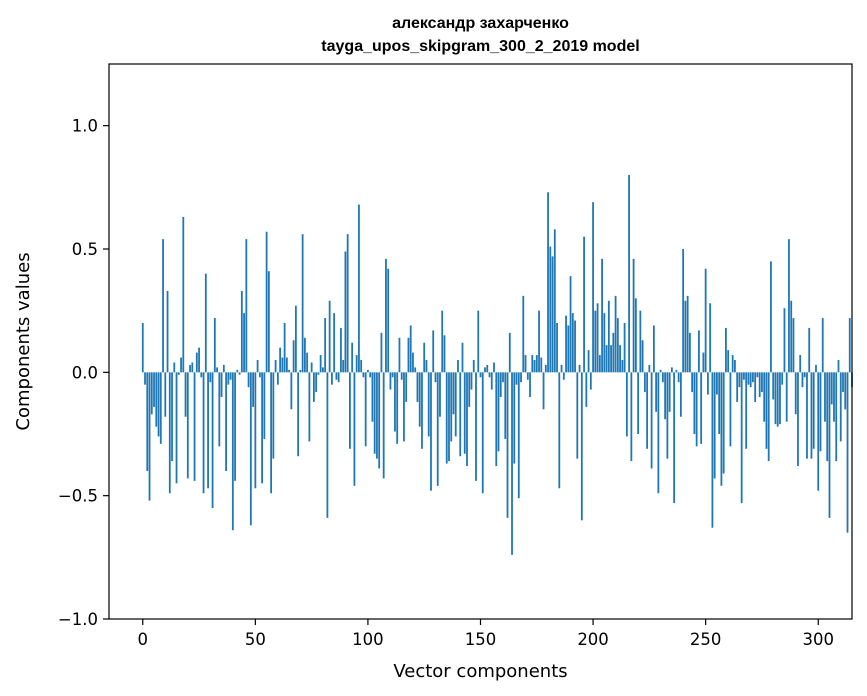  What do you see at coordinates (818, 639) in the screenshot?
I see `x-tick-label-300: 300` at bounding box center [818, 639].